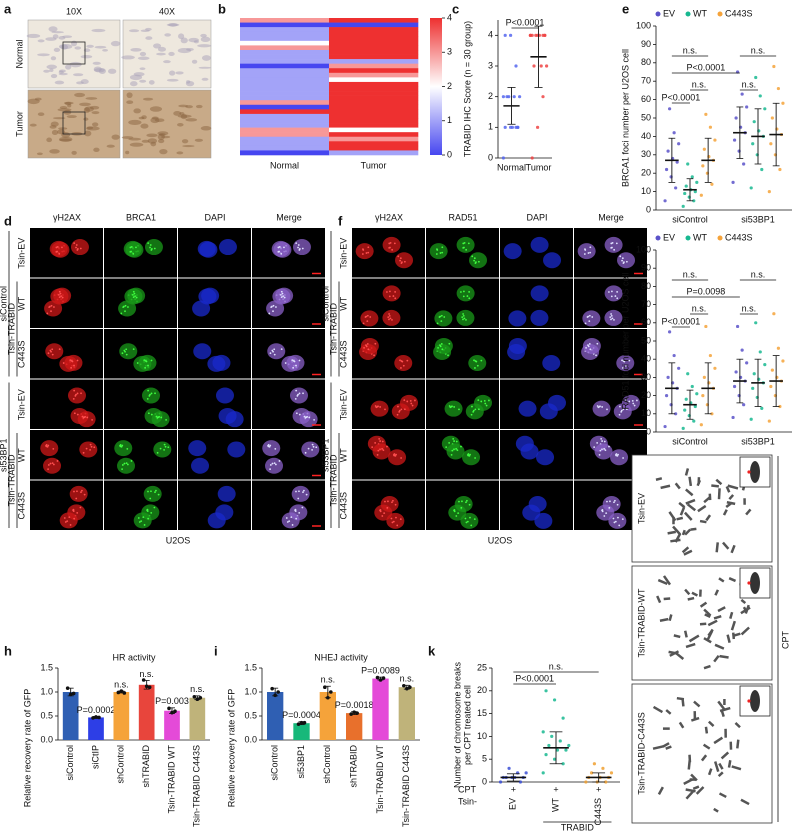 The image size is (796, 832). Describe the element at coordinates (646, 44) in the screenshot. I see `y-tick-label: 90` at that location.